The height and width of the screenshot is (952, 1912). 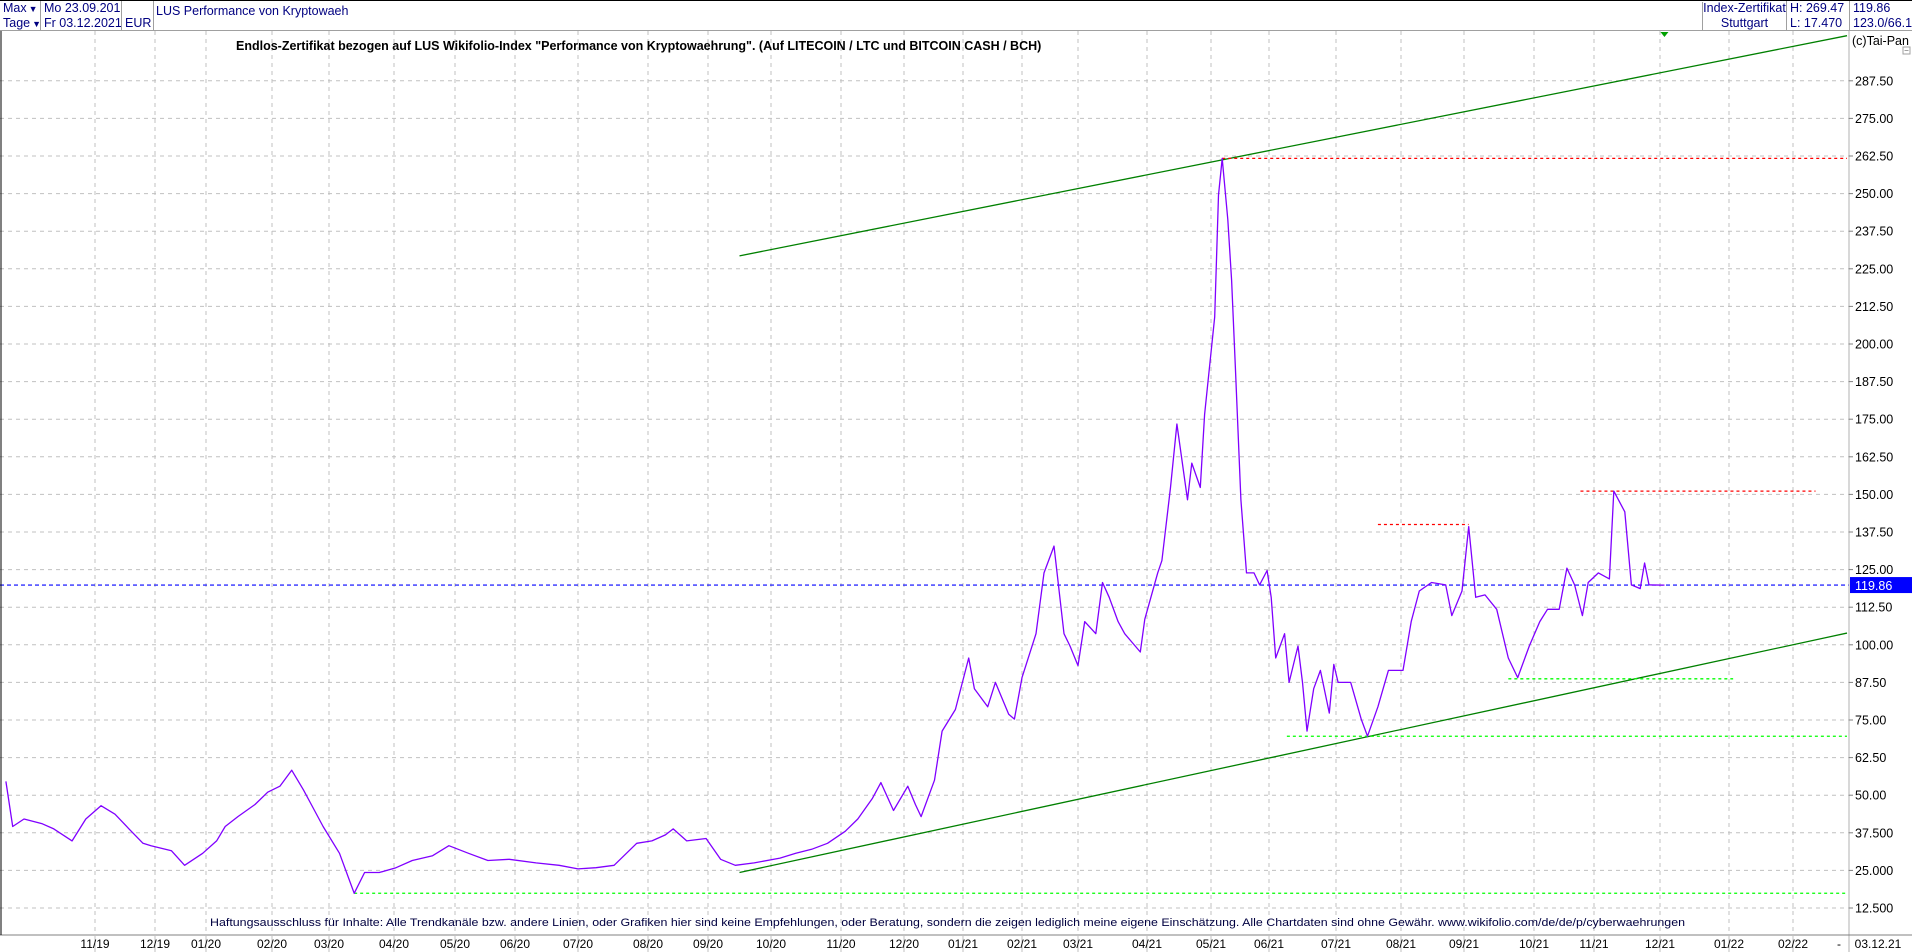 What do you see at coordinates (94, 944) in the screenshot?
I see `x-tick-label: 11/19` at bounding box center [94, 944].